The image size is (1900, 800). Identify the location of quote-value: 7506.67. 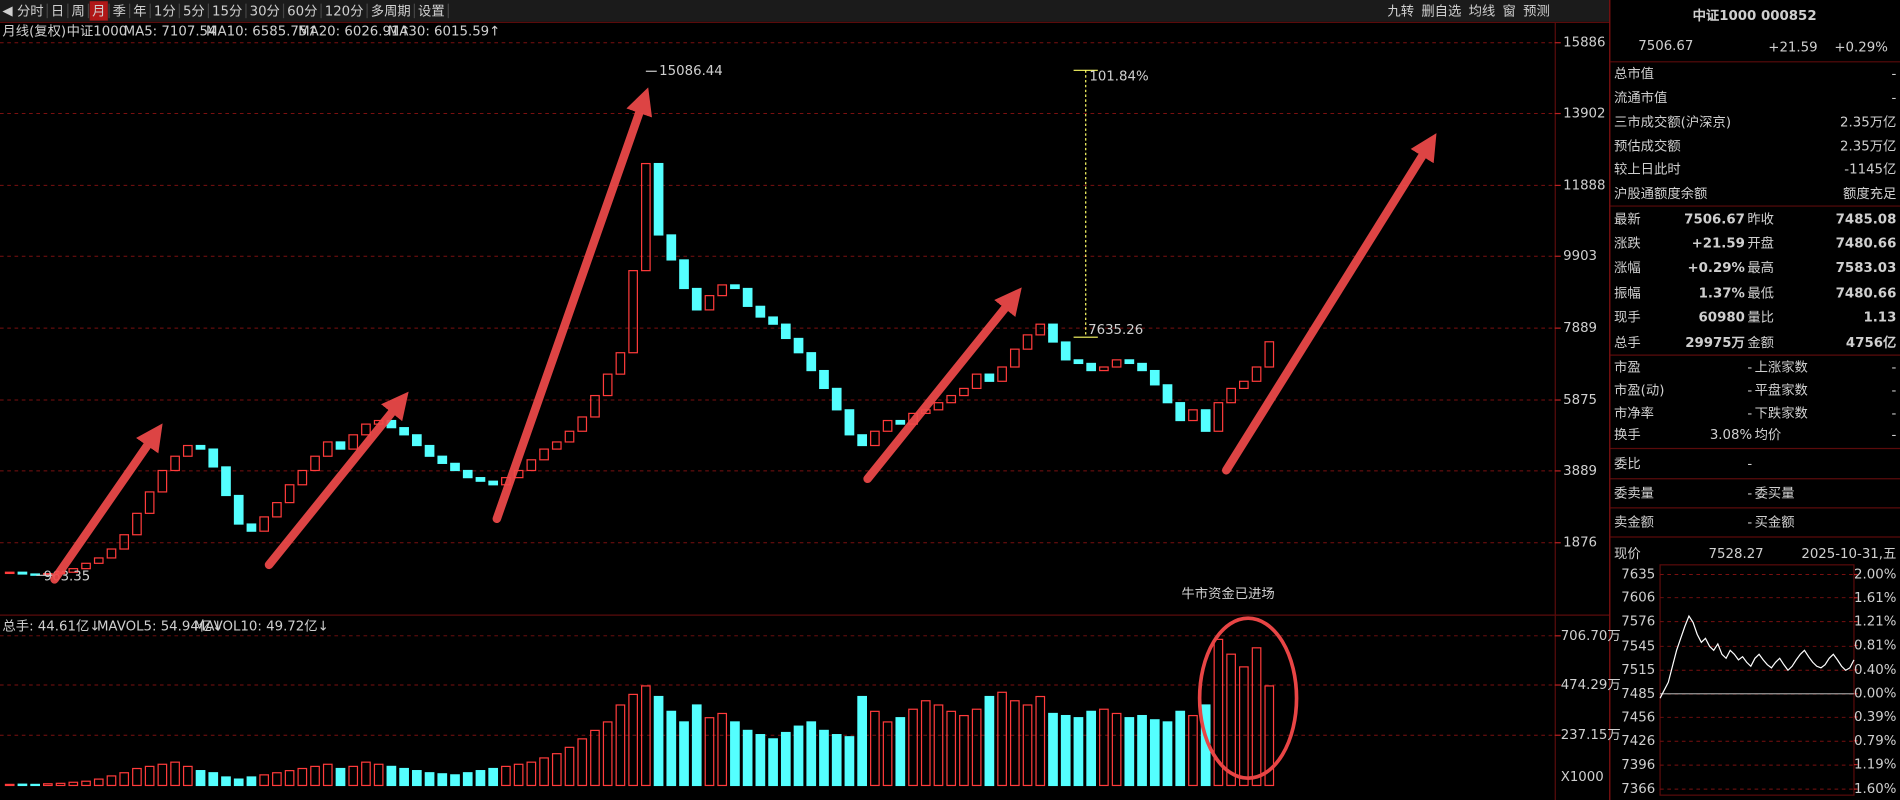
(1714, 219).